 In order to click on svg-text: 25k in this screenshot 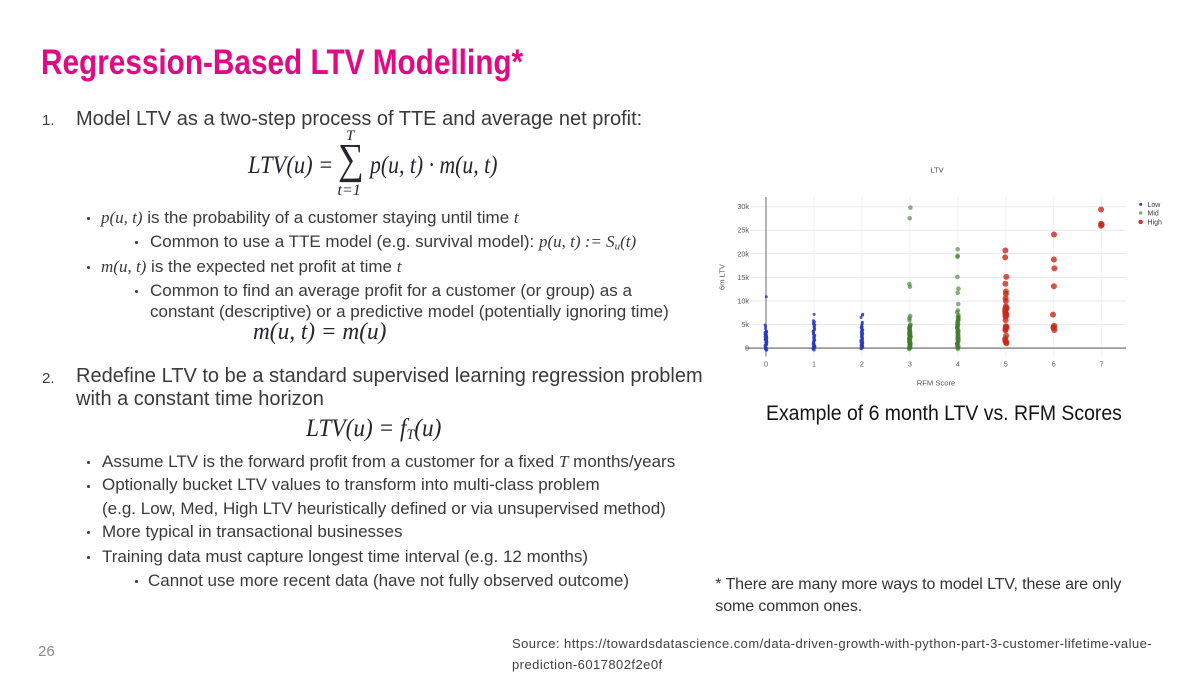, I will do `click(743, 230)`.